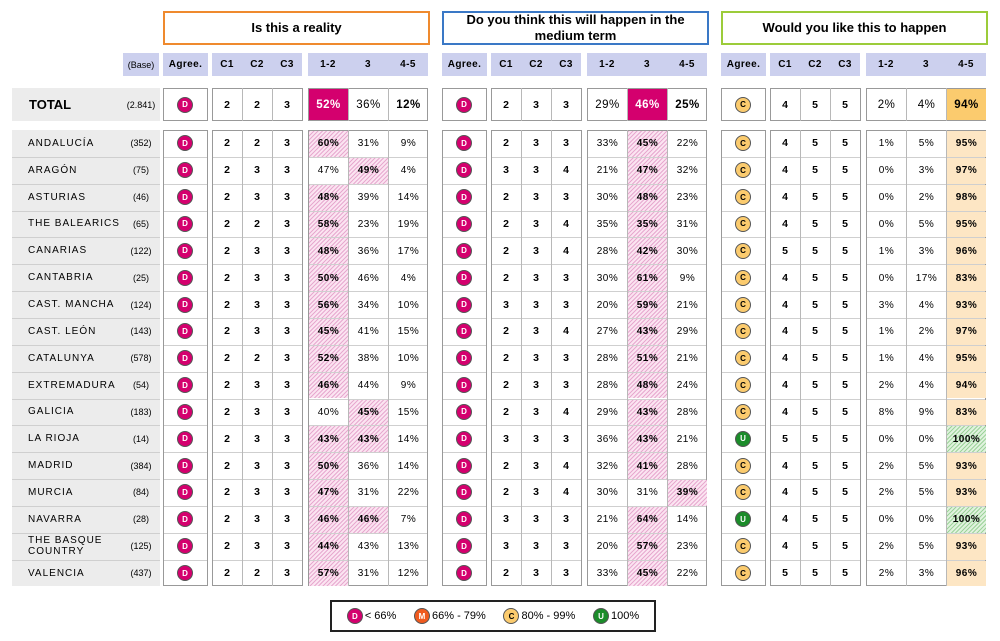 The width and height of the screenshot is (1000, 641). What do you see at coordinates (926, 64) in the screenshot?
I see `column-header-3-6: 3` at bounding box center [926, 64].